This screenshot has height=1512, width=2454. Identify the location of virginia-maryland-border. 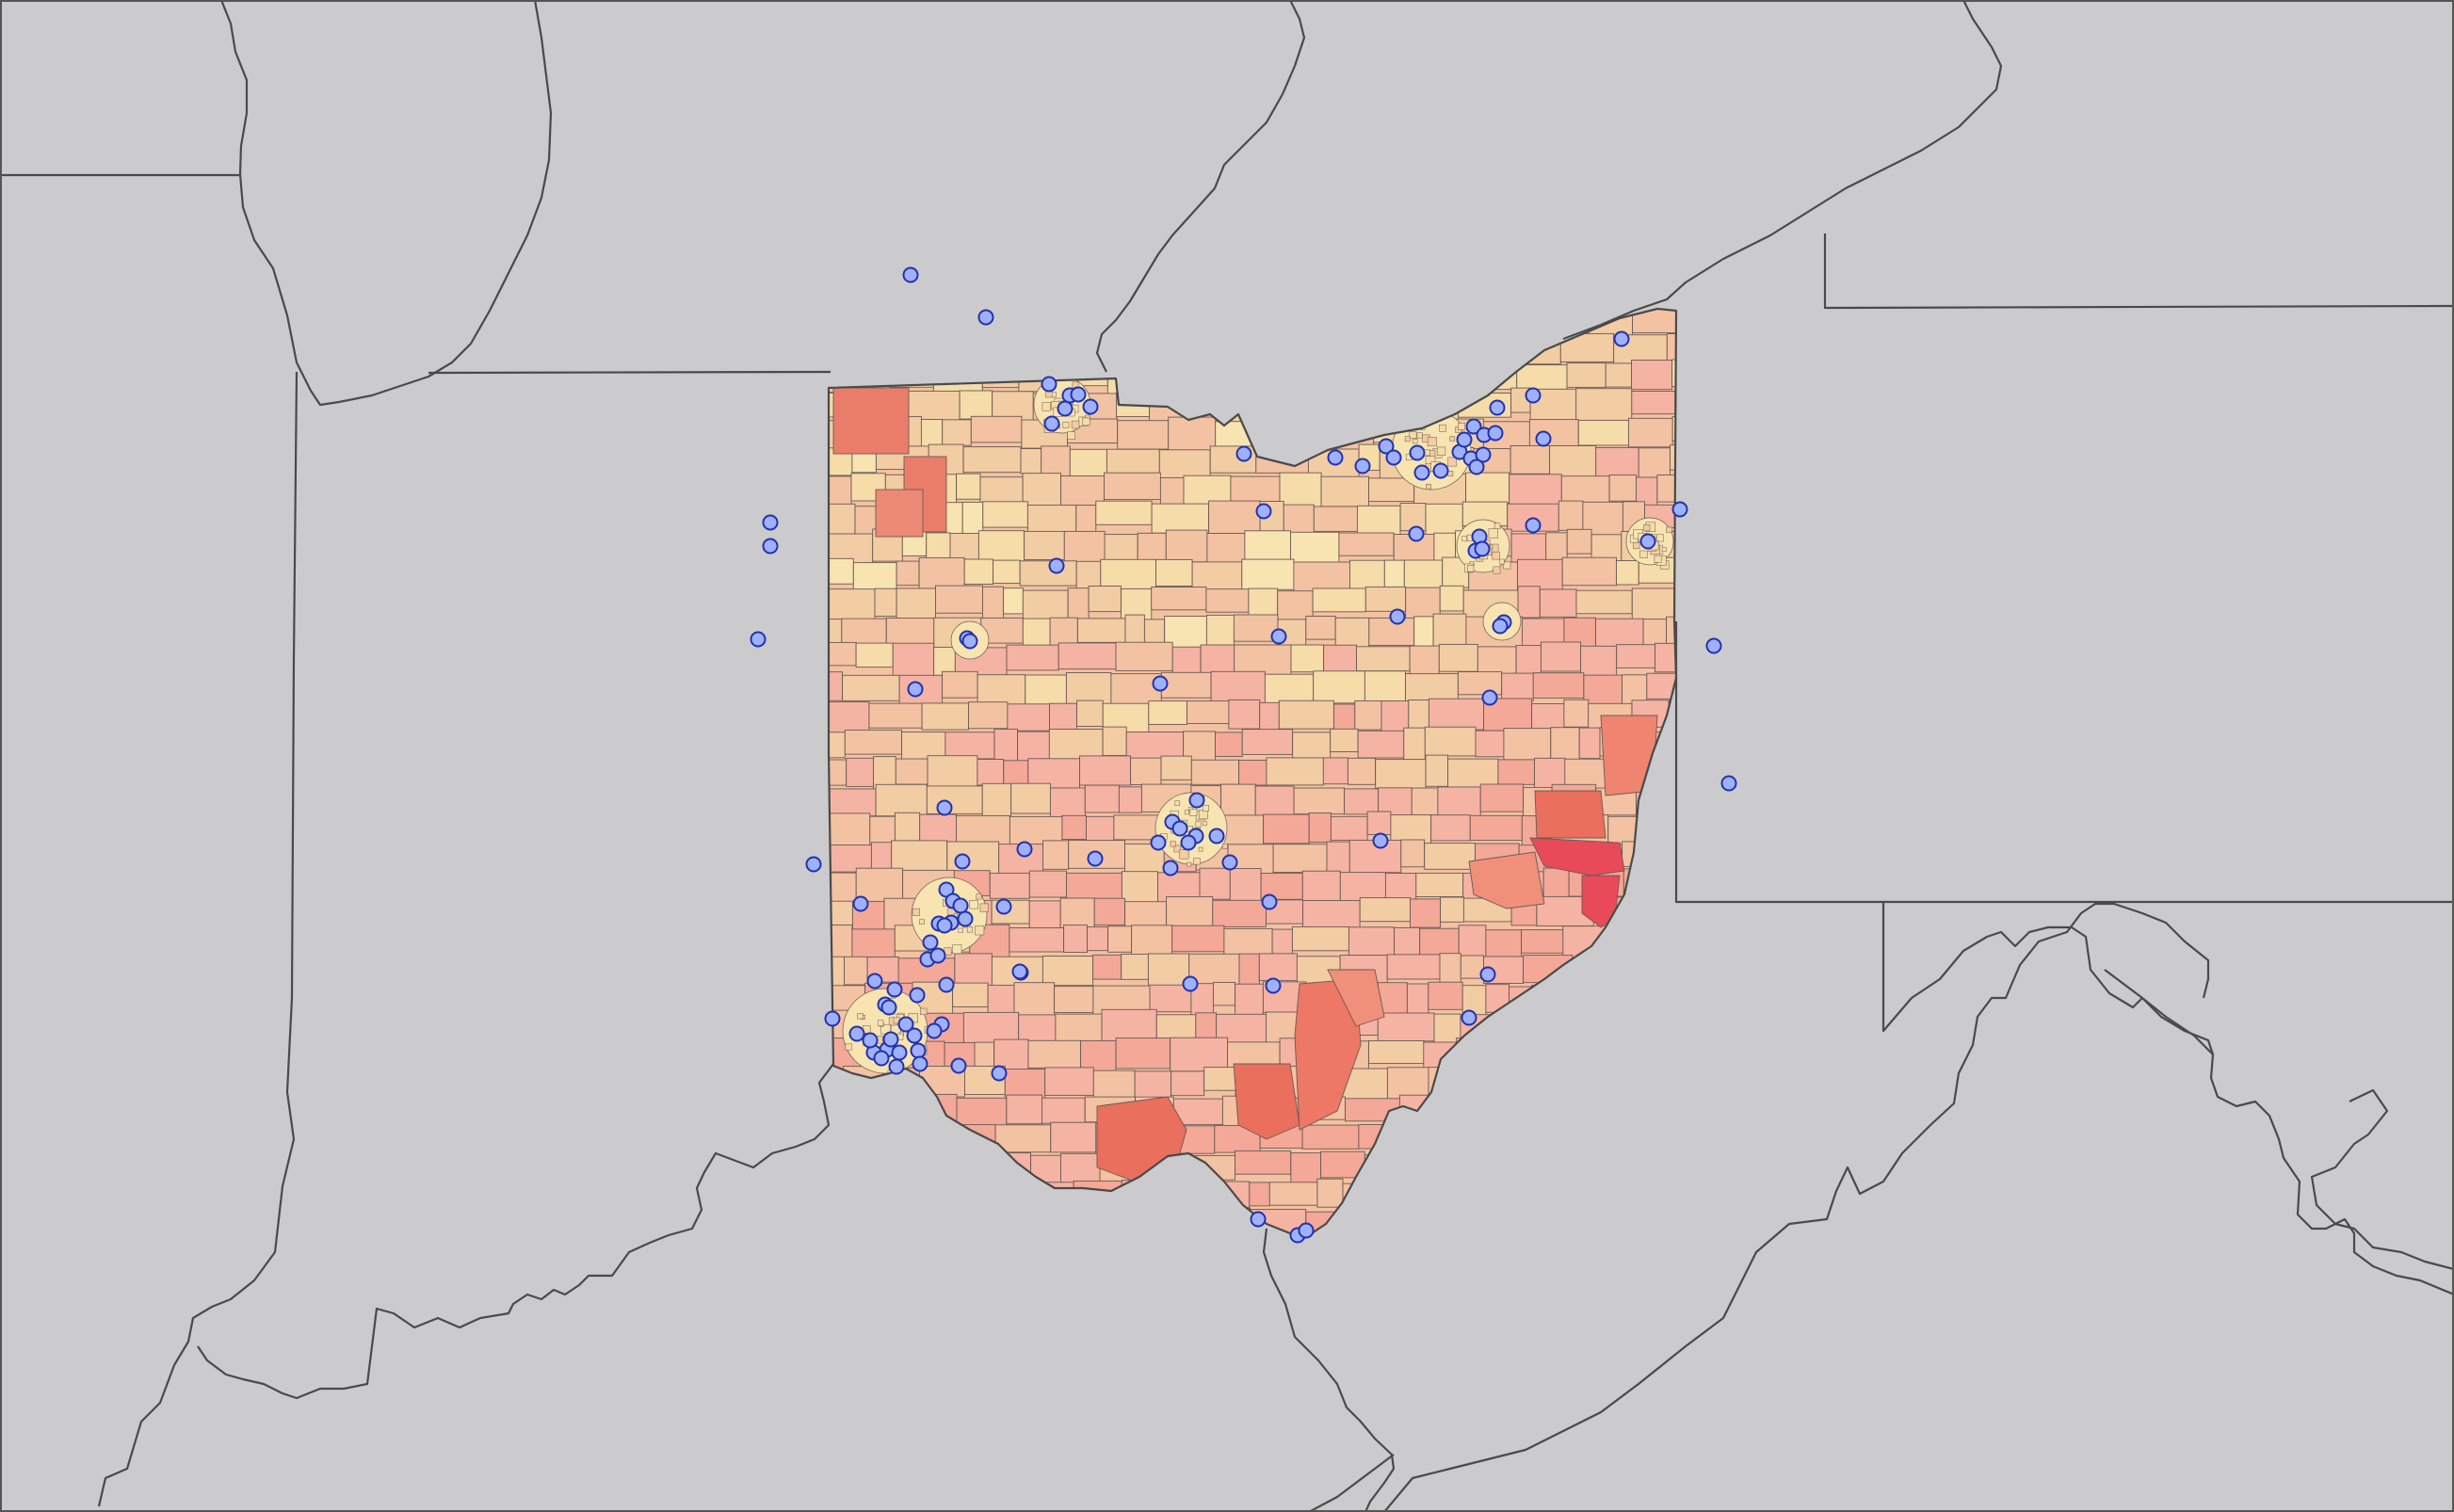
(2159, 1012).